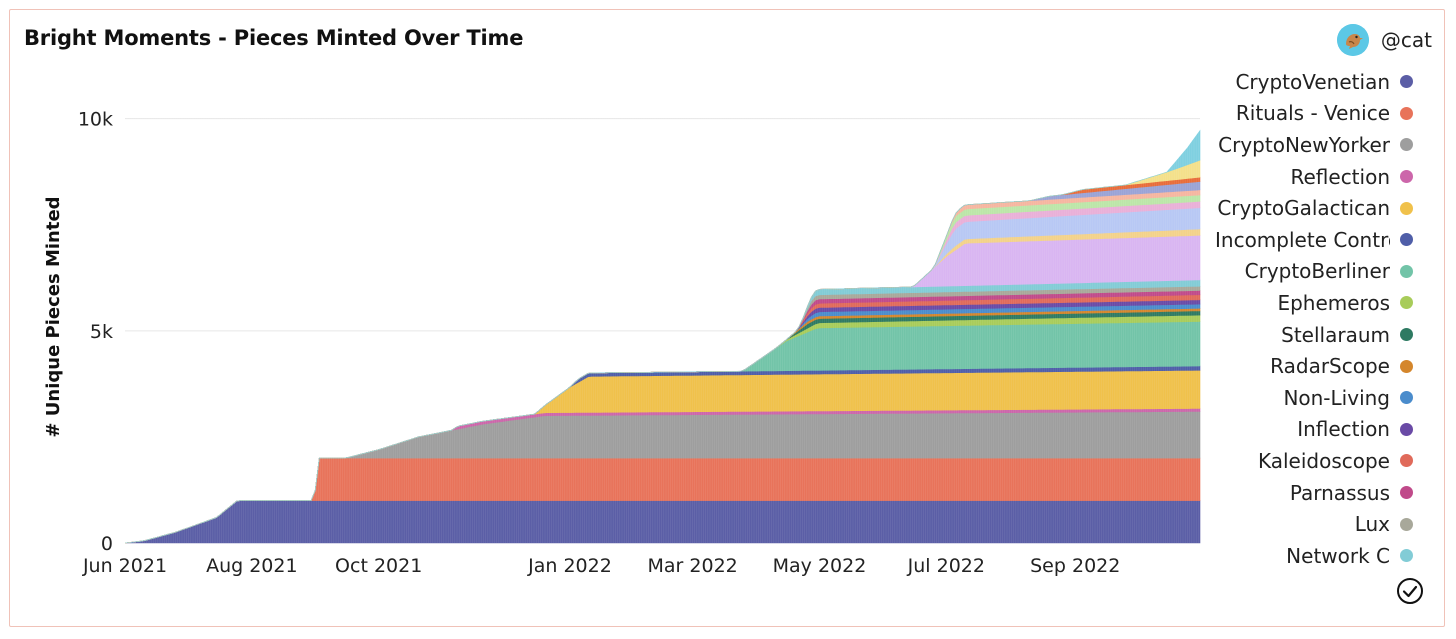 This screenshot has width=1456, height=639. Describe the element at coordinates (1333, 302) in the screenshot. I see `legend-label: Ephemeros` at that location.